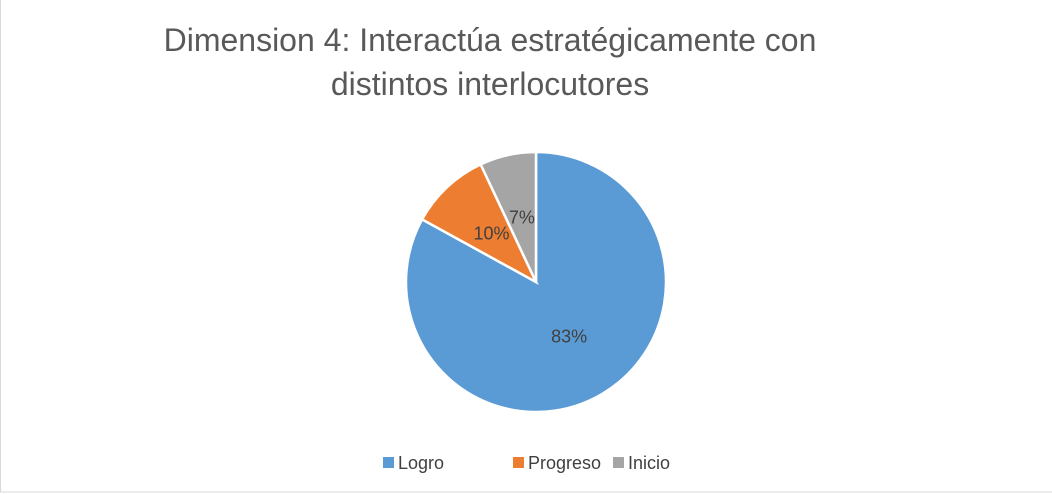  What do you see at coordinates (564, 463) in the screenshot?
I see `legend-label: Progreso` at bounding box center [564, 463].